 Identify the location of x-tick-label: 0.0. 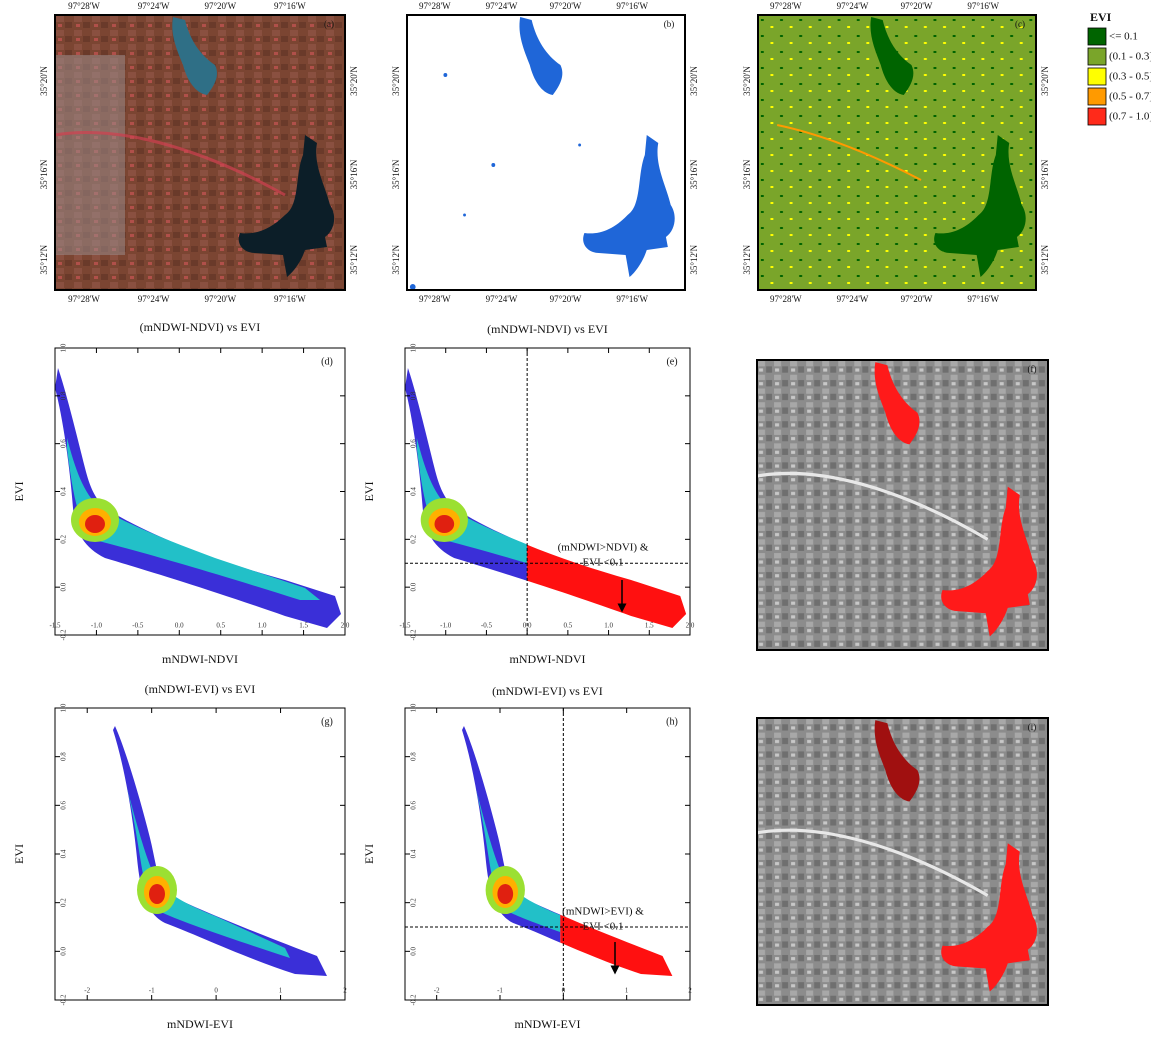
(179, 626).